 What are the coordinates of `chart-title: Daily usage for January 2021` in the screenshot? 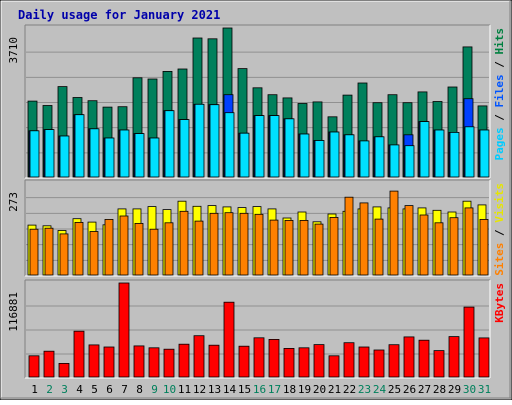 It's located at (119, 15).